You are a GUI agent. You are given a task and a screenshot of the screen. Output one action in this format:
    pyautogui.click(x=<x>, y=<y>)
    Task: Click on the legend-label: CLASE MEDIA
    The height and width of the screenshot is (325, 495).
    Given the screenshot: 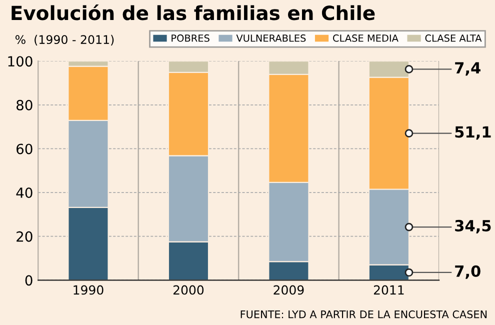 What is the action you would take?
    pyautogui.click(x=365, y=38)
    